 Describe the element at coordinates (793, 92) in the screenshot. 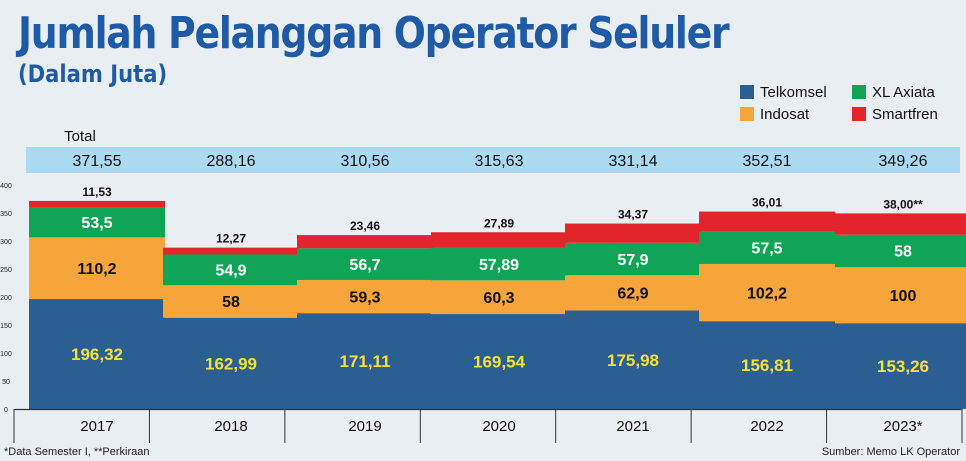

I see `legend-label-telkomsel: Telkomsel` at that location.